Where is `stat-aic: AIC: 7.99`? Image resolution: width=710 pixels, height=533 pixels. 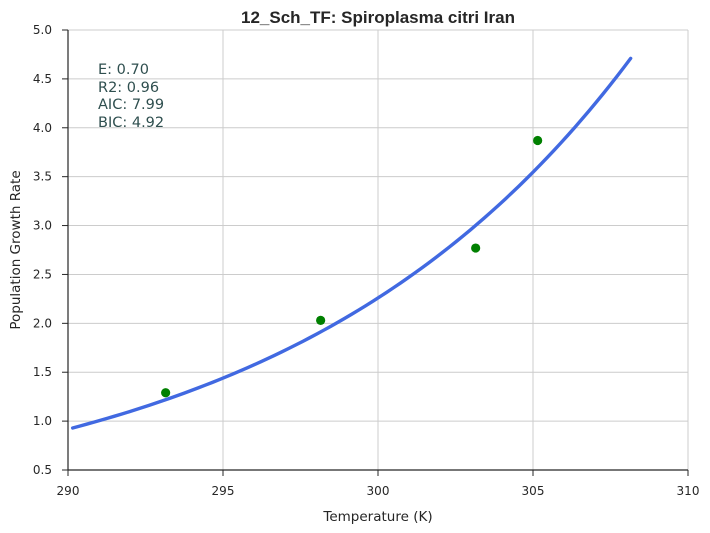 stat-aic: AIC: 7.99 is located at coordinates (131, 105).